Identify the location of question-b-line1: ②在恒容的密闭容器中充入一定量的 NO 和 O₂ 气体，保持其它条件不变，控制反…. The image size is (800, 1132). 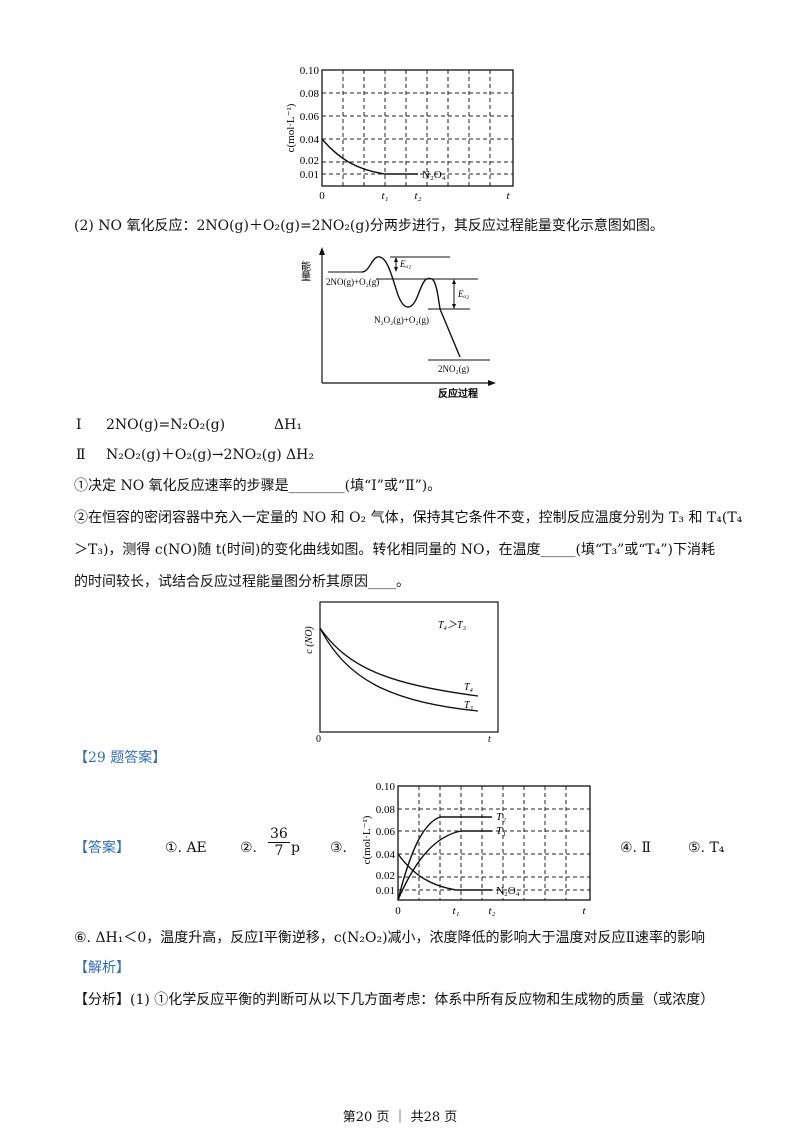
(408, 518).